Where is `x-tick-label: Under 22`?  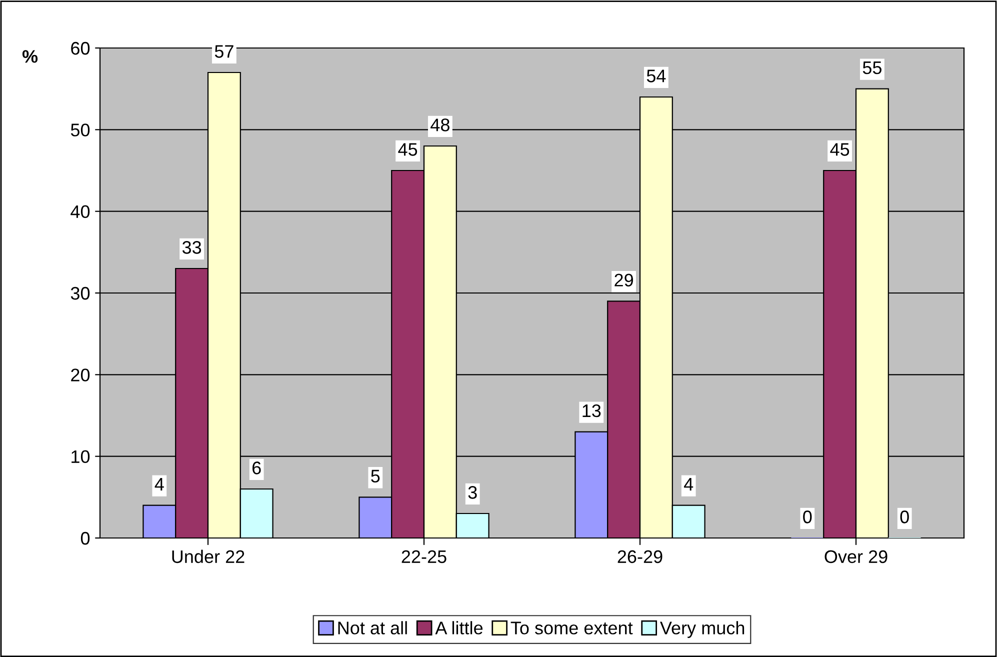 x-tick-label: Under 22 is located at coordinates (208, 557).